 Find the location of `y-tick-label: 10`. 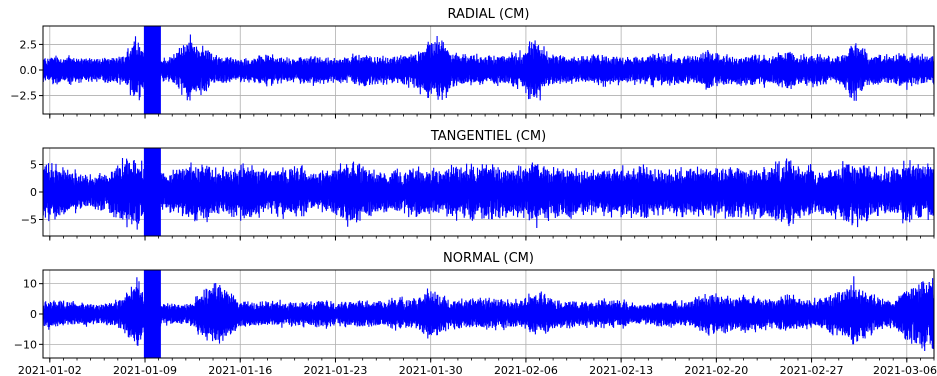

y-tick-label: 10 is located at coordinates (30, 284).